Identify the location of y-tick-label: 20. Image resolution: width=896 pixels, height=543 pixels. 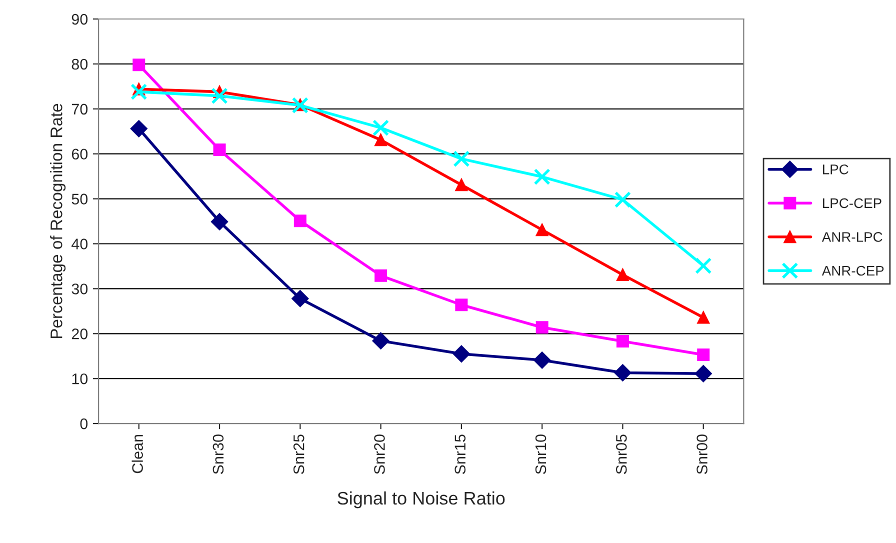
(80, 334).